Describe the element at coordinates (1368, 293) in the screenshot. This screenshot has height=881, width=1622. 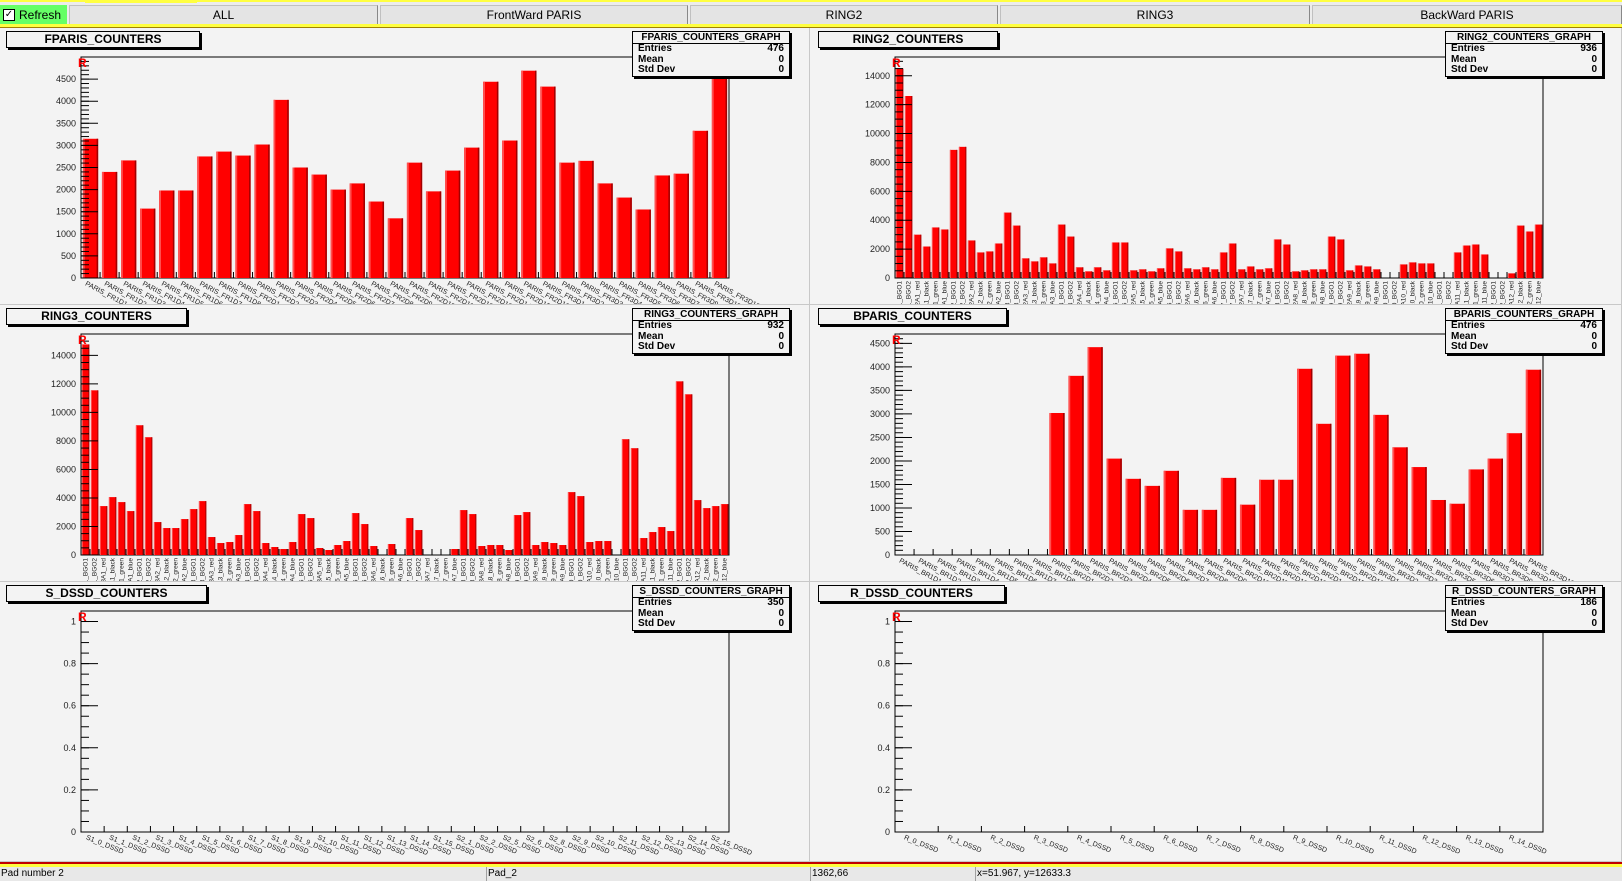
I see `x-tick-label: R2A9_green` at that location.